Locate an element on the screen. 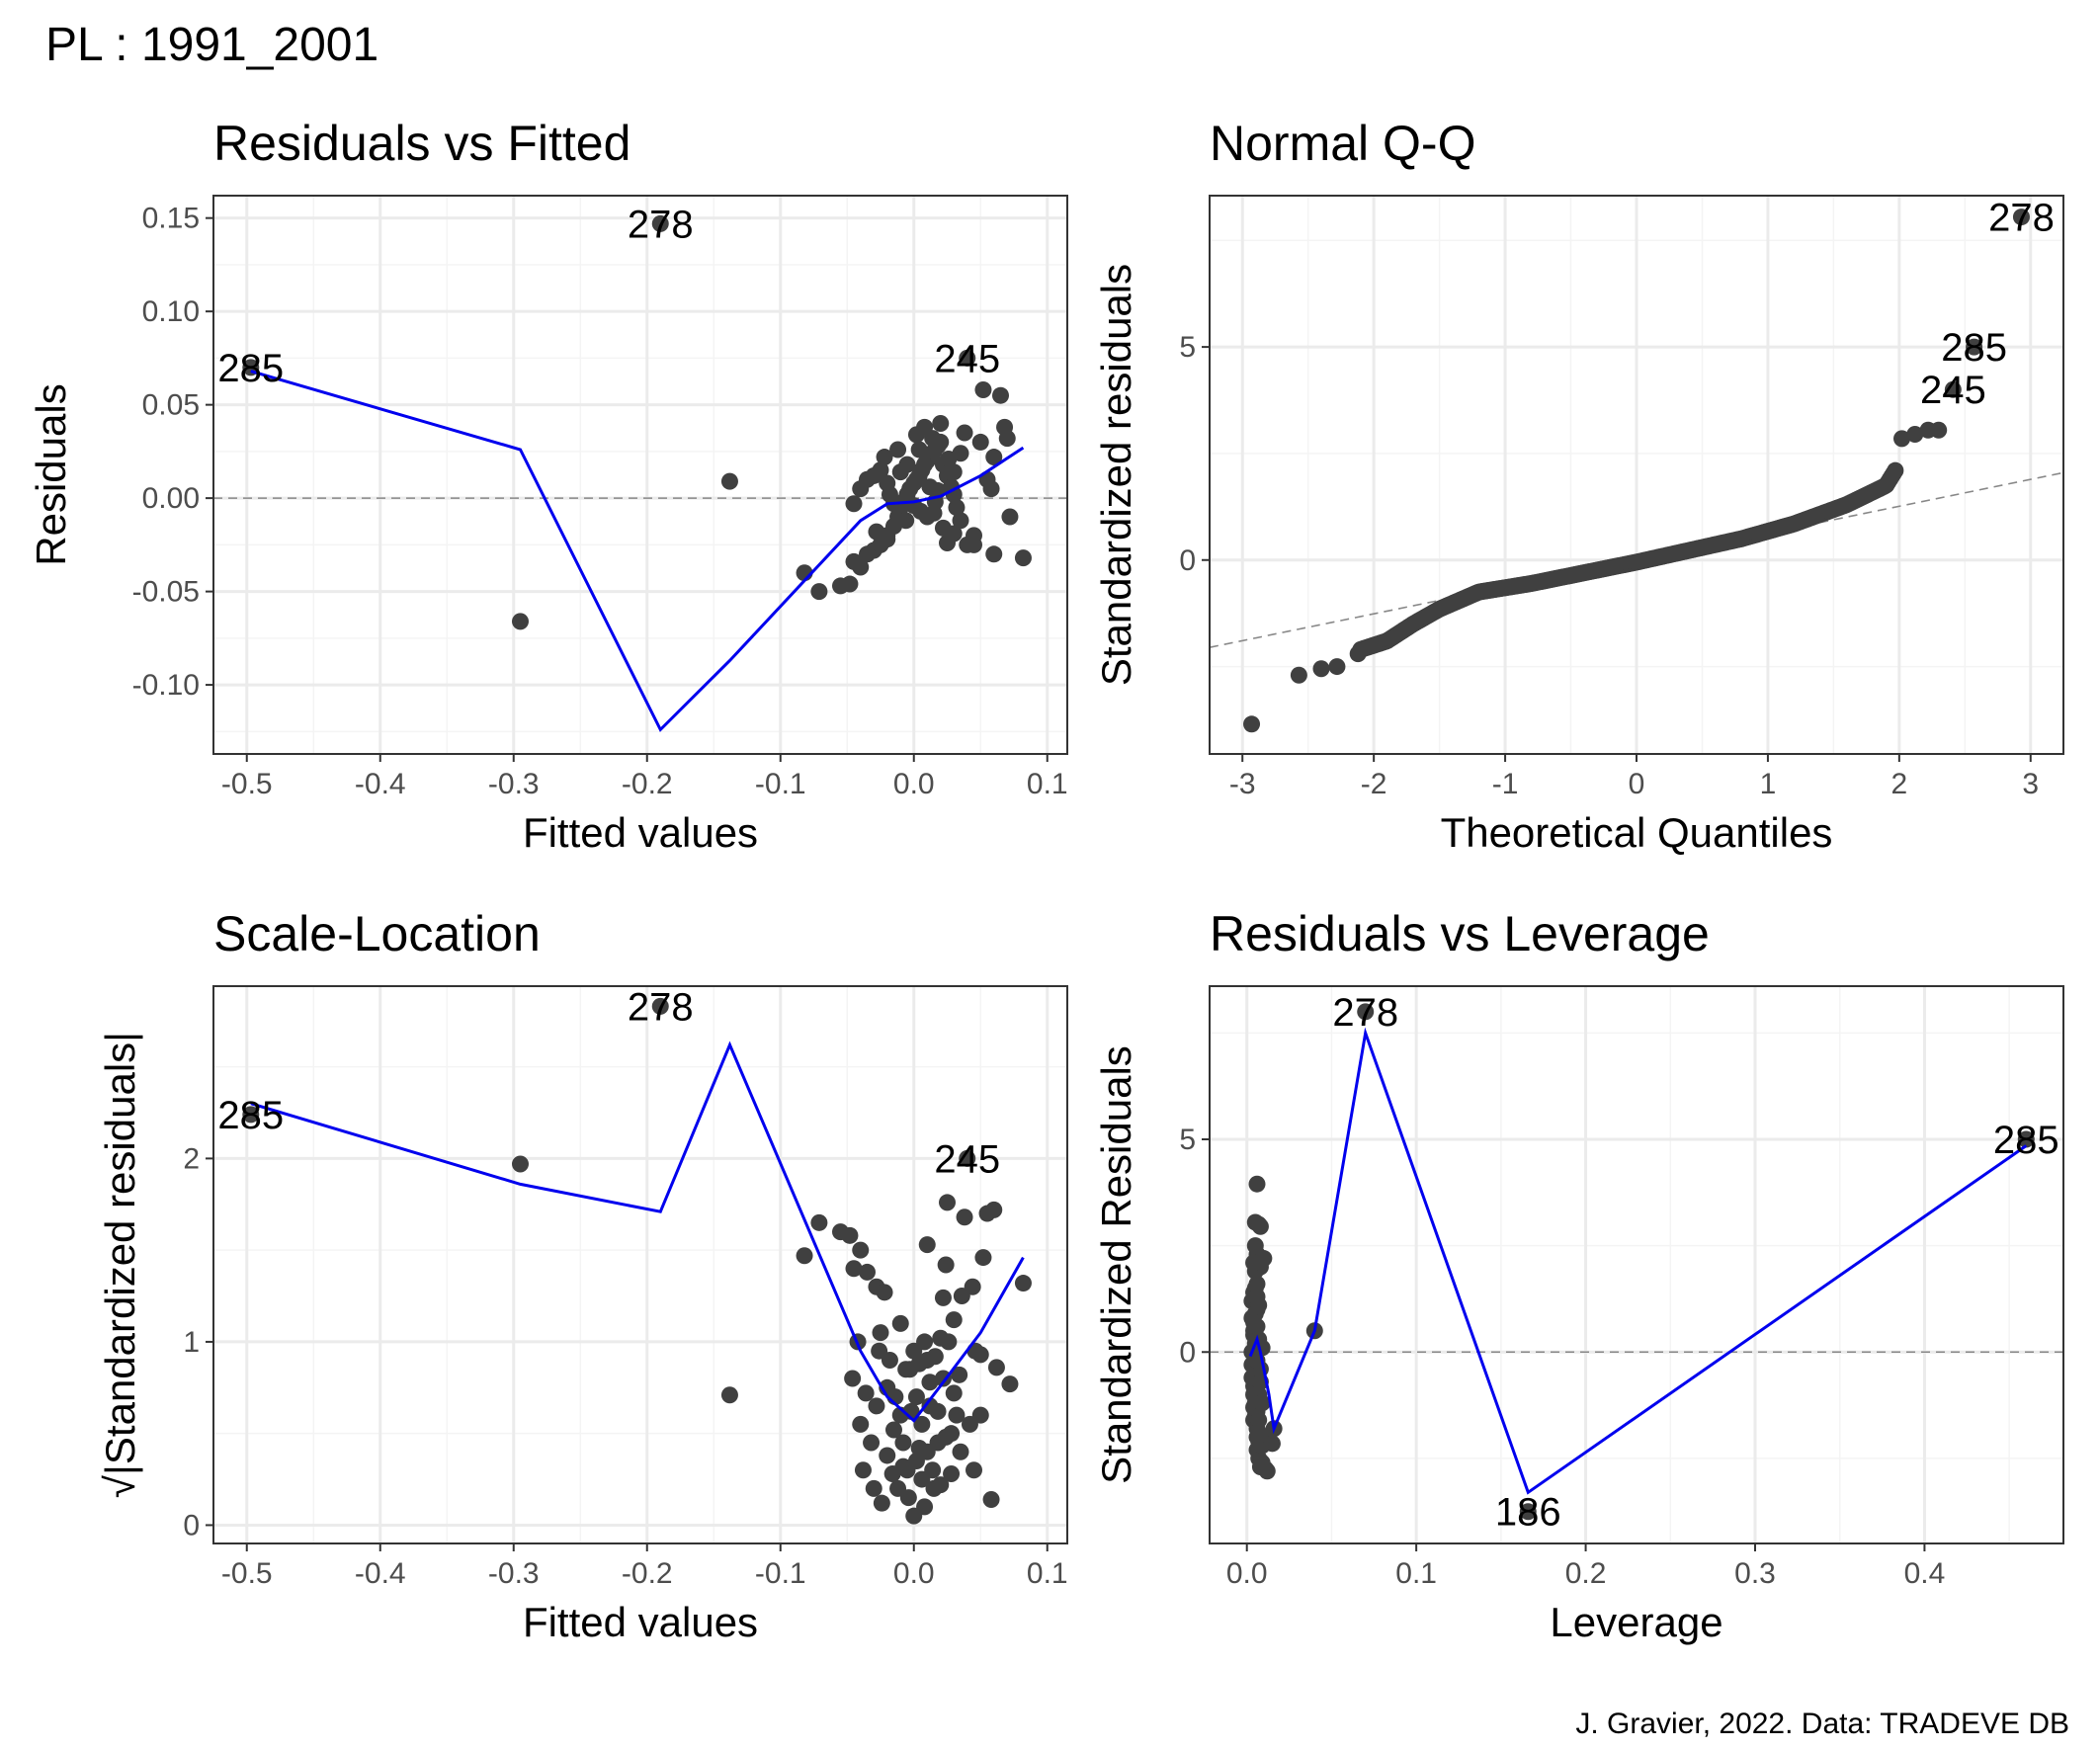  panel-title: Normal Q-Q is located at coordinates (1342, 143).